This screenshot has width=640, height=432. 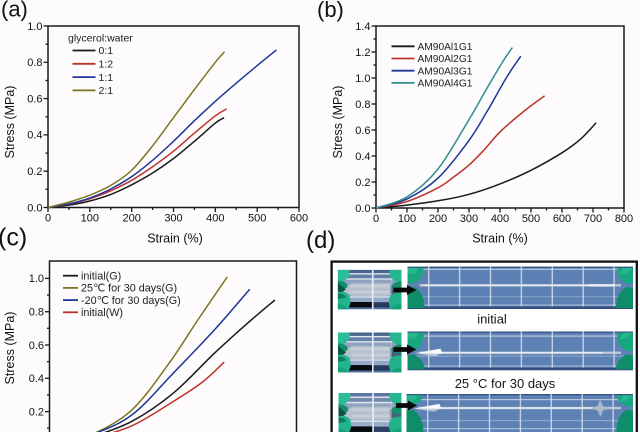 I want to click on svg-text: (c), so click(x=13, y=238).